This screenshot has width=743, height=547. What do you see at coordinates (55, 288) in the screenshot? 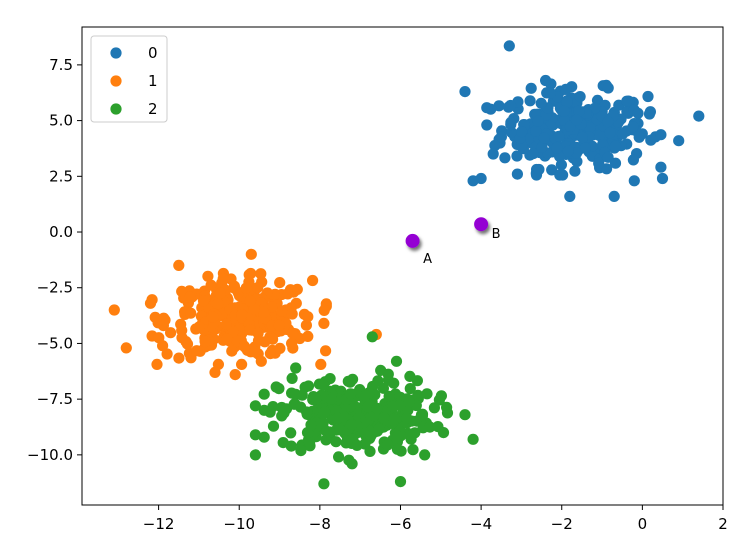
I see `y-tick-label: −2.5` at bounding box center [55, 288].